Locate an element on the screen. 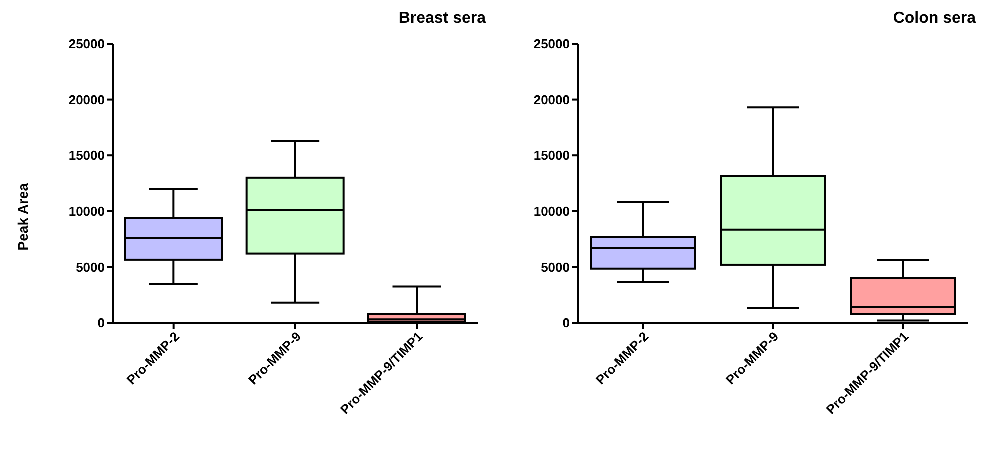  chart-title: Colon sera is located at coordinates (934, 19).